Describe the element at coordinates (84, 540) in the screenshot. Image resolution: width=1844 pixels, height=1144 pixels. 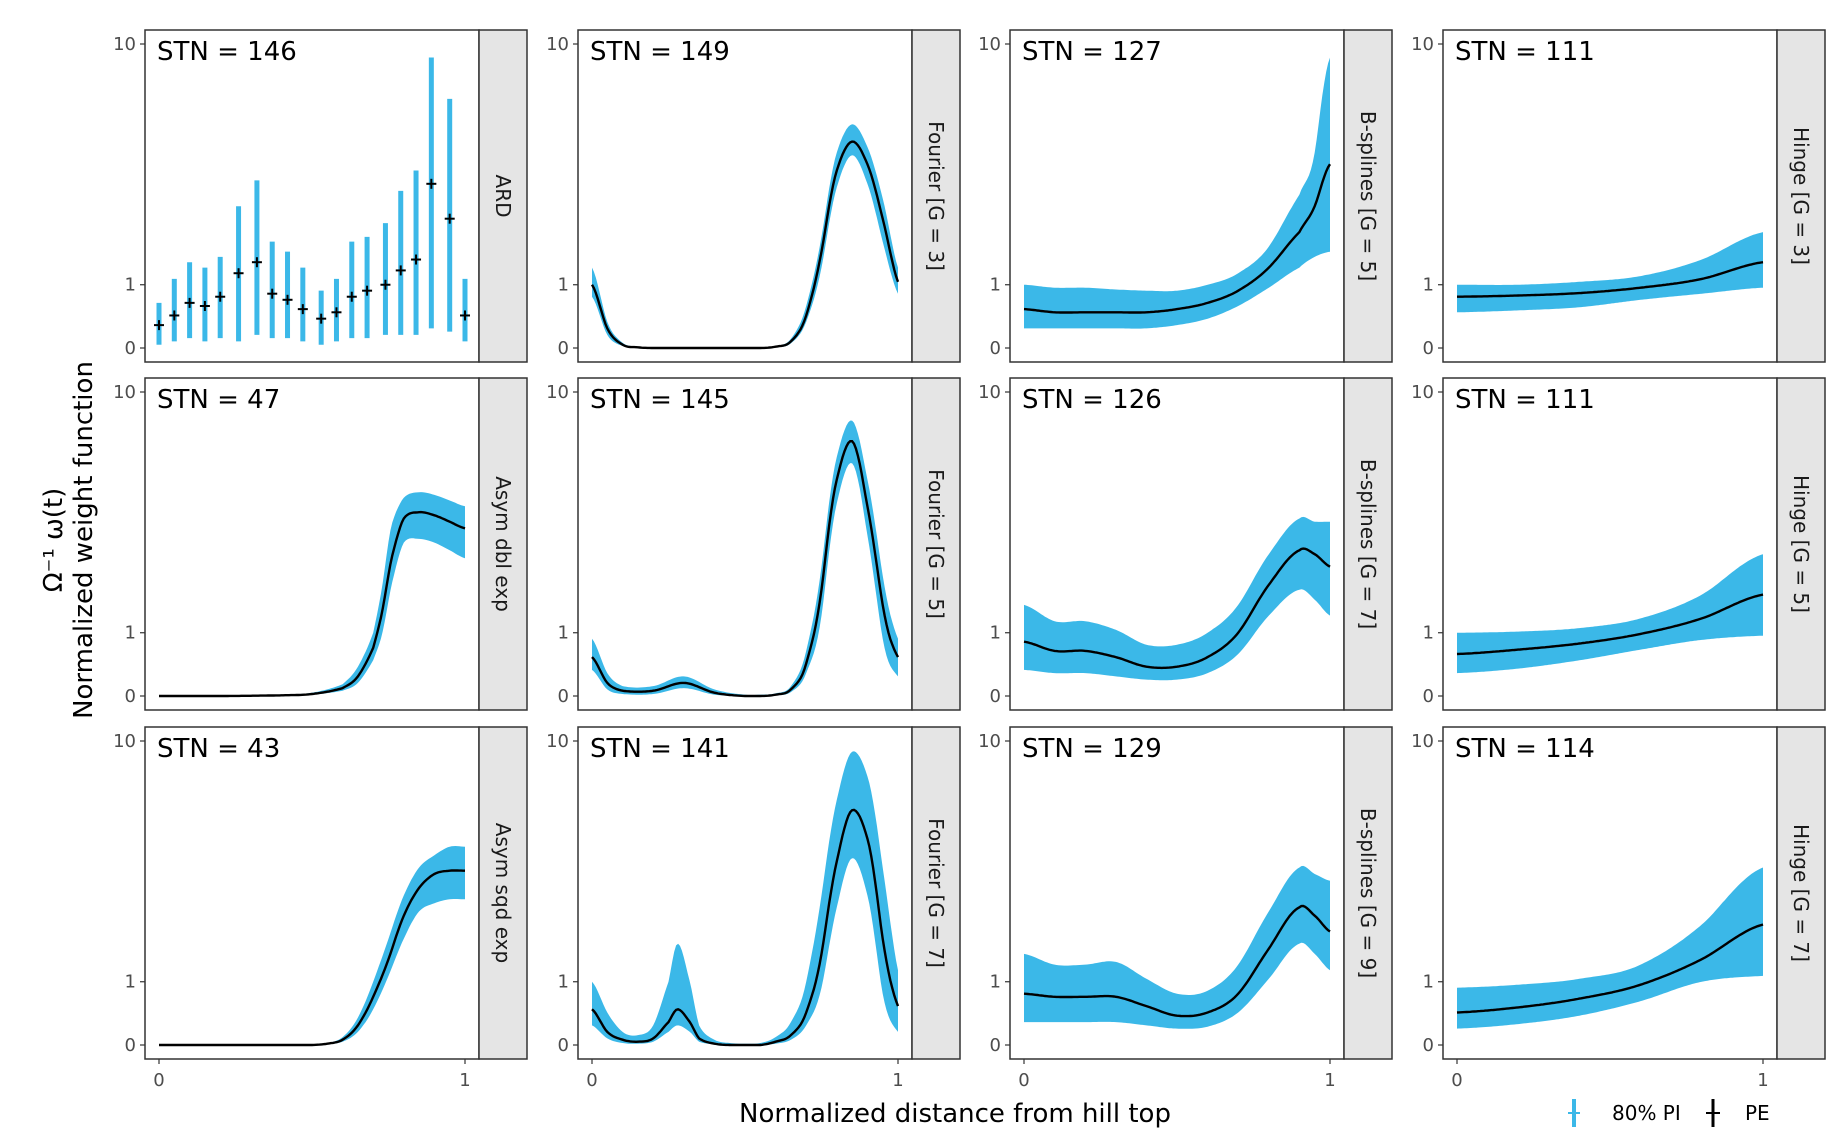
I see `y-axis-title: Normalized weight function` at that location.